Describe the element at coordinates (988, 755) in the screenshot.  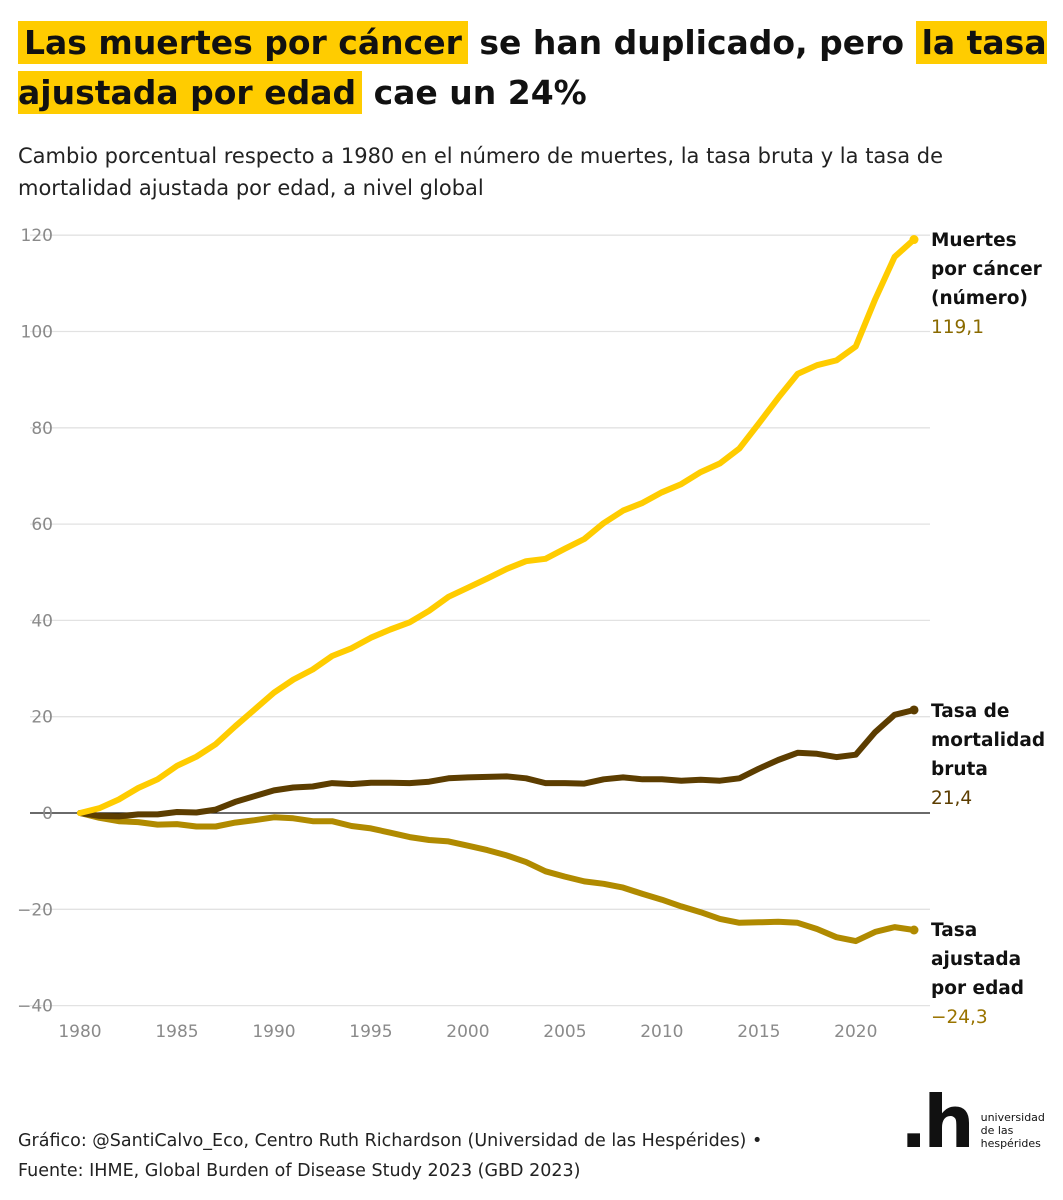
I see `series-label-crude: Tasa de mortalidad bruta 21,4` at that location.